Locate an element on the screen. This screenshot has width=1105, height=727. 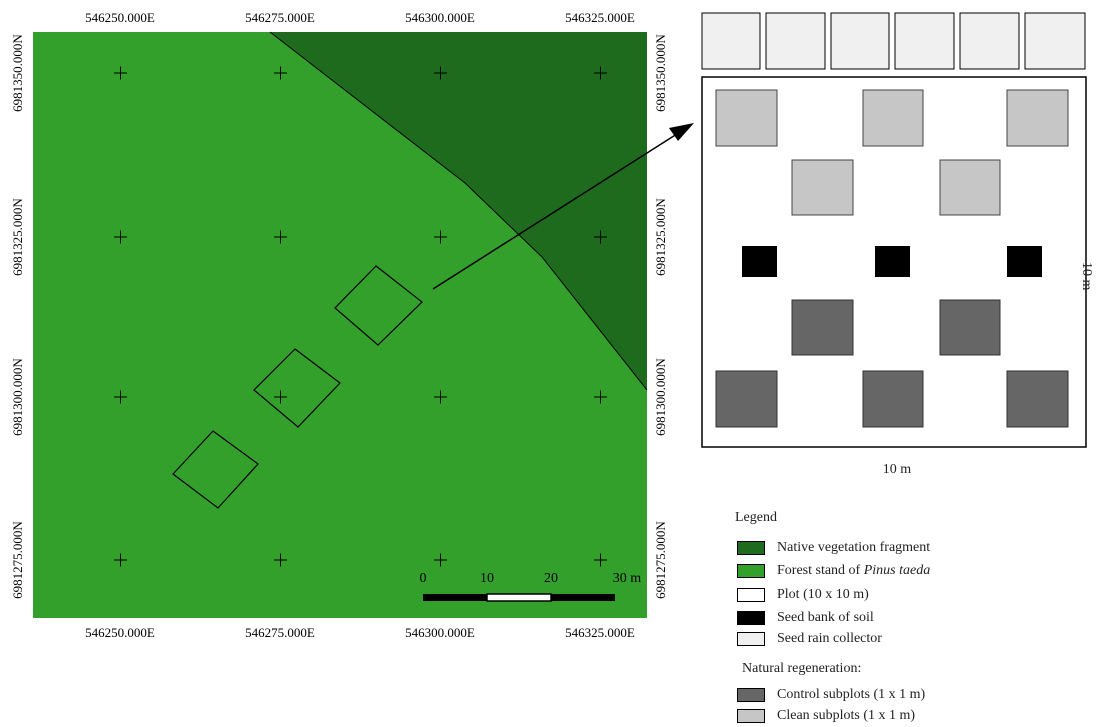
seed-bank-swatch is located at coordinates (751, 618).